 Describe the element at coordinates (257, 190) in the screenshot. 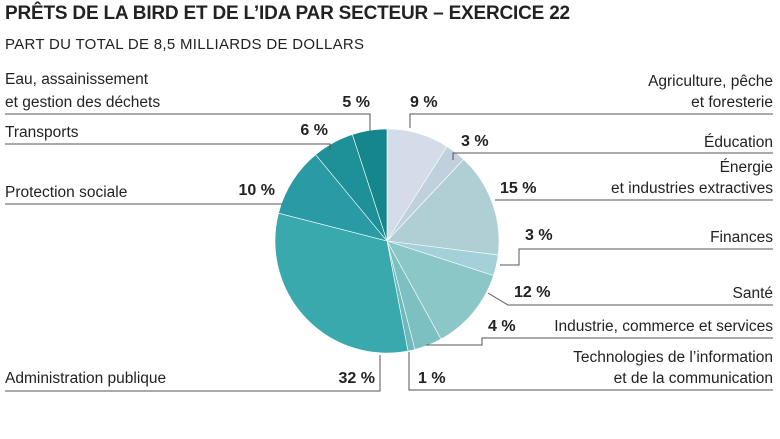

I see `value-label-protection-sociale: 10 %` at that location.